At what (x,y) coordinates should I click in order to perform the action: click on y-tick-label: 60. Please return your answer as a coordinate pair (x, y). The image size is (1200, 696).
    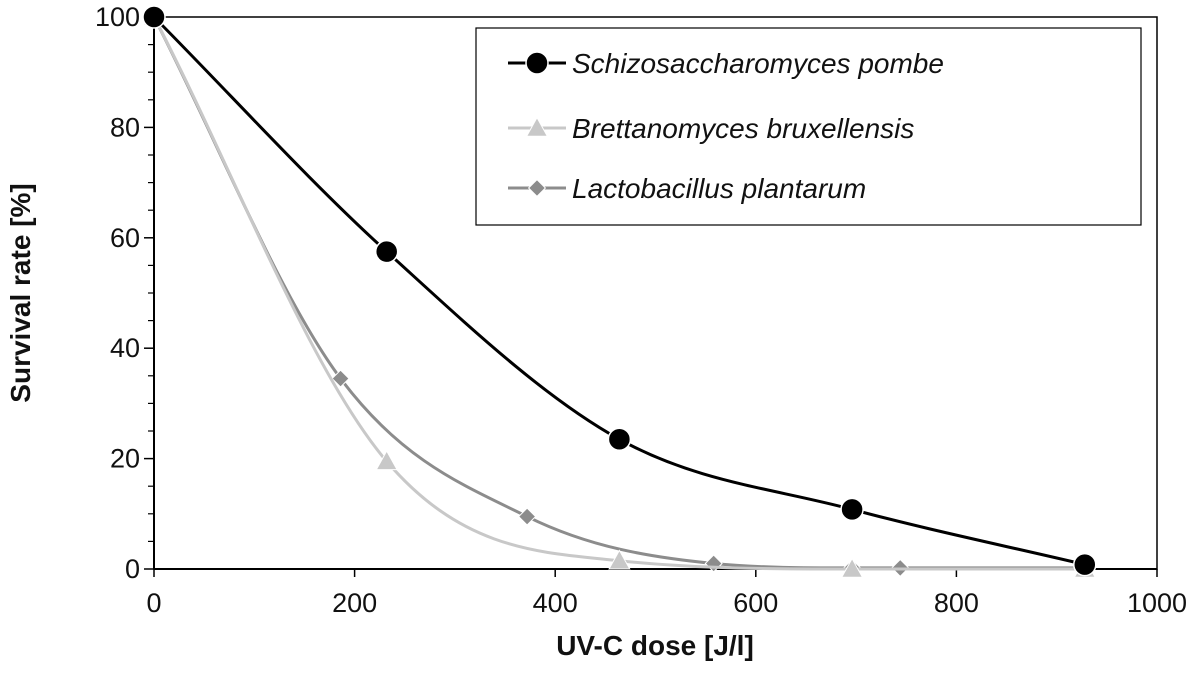
    Looking at the image, I should click on (125, 238).